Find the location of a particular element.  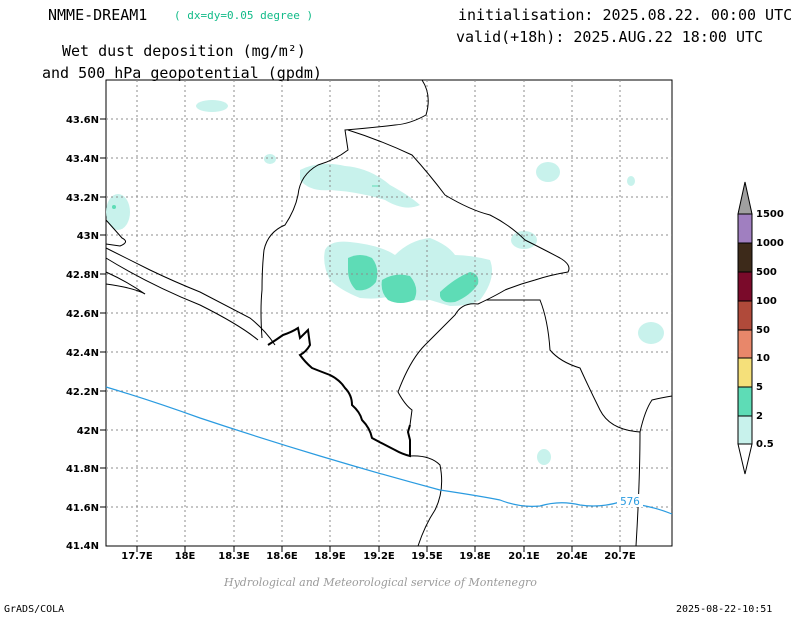

lat-label: 42N is located at coordinates (88, 431).